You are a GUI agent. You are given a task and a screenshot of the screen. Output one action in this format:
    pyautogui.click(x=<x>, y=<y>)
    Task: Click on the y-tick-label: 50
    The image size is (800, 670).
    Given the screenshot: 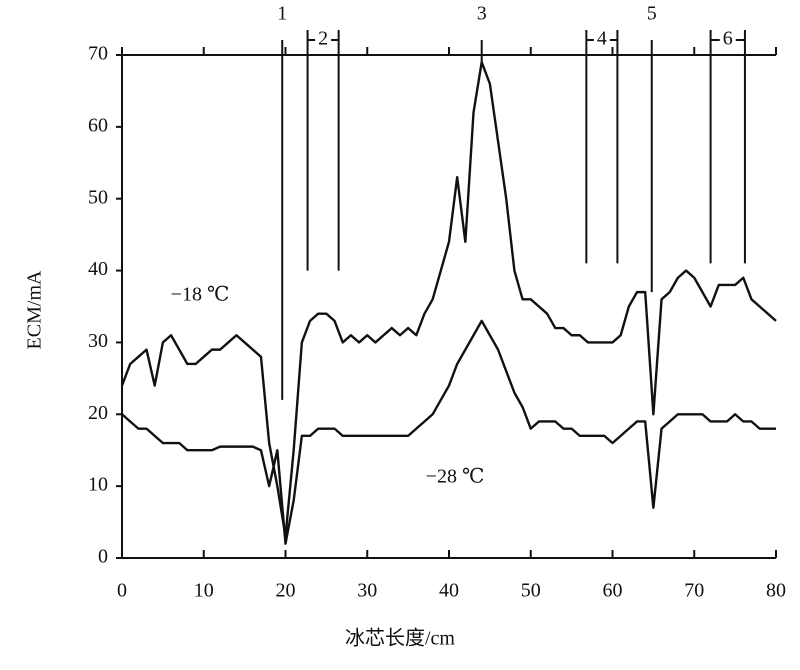 What is the action you would take?
    pyautogui.click(x=98, y=197)
    